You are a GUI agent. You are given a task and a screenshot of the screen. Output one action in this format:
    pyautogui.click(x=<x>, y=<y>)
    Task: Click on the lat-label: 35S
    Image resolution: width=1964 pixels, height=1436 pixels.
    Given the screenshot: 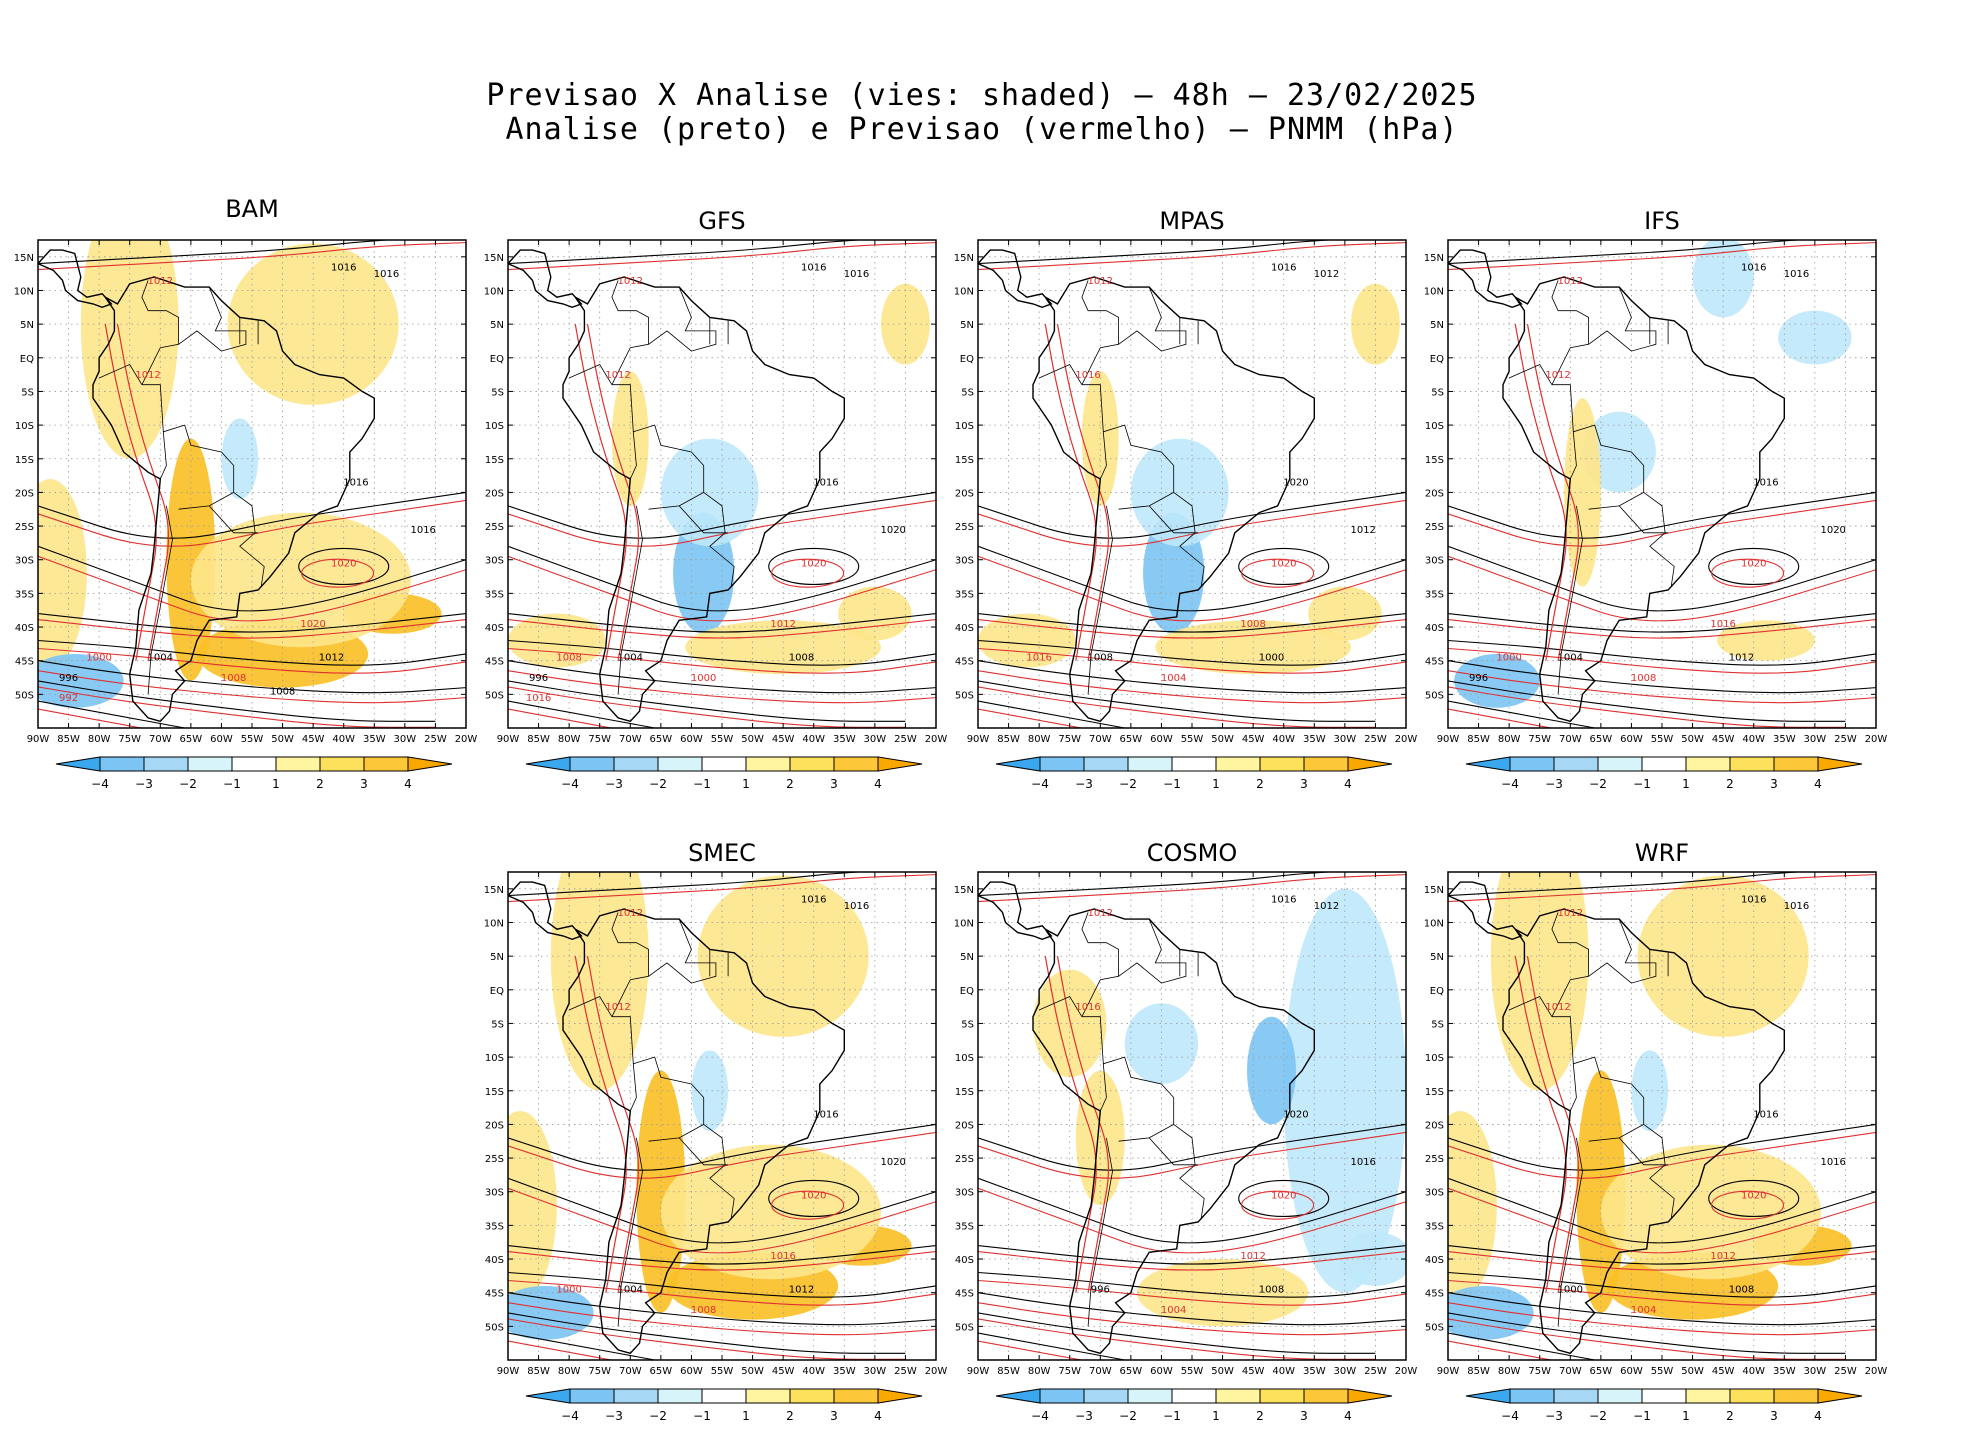 What is the action you would take?
    pyautogui.click(x=1434, y=594)
    